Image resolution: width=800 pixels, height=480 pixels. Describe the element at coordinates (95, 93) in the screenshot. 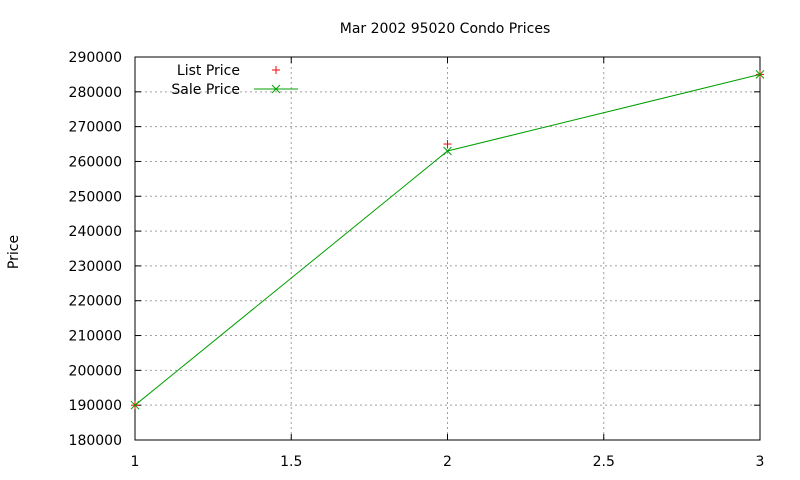

I see `y-tick-label: 280000` at that location.